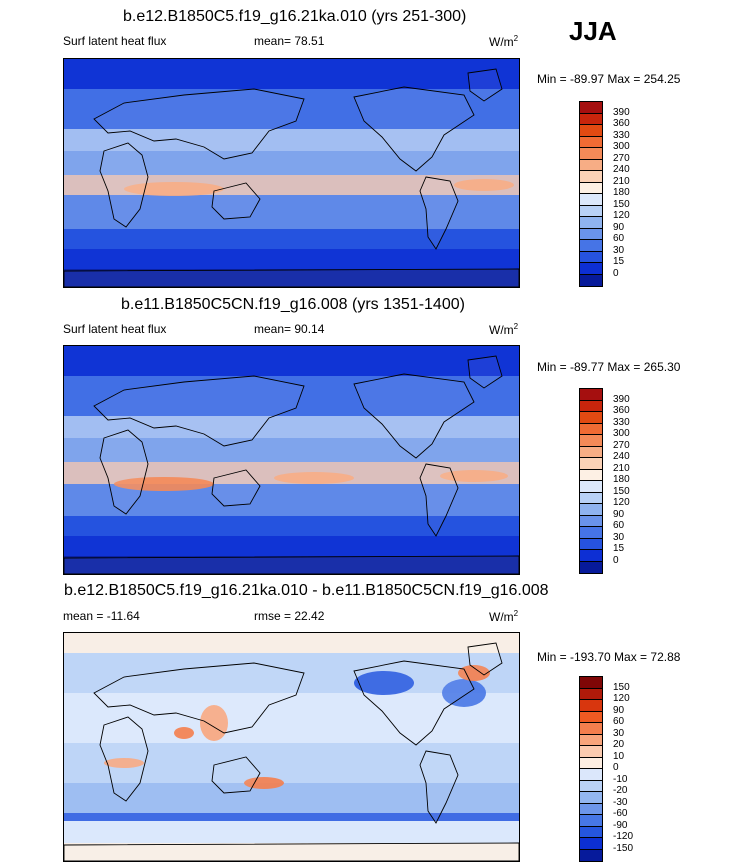  I want to click on panel3-coastline-australia, so click(236, 775).